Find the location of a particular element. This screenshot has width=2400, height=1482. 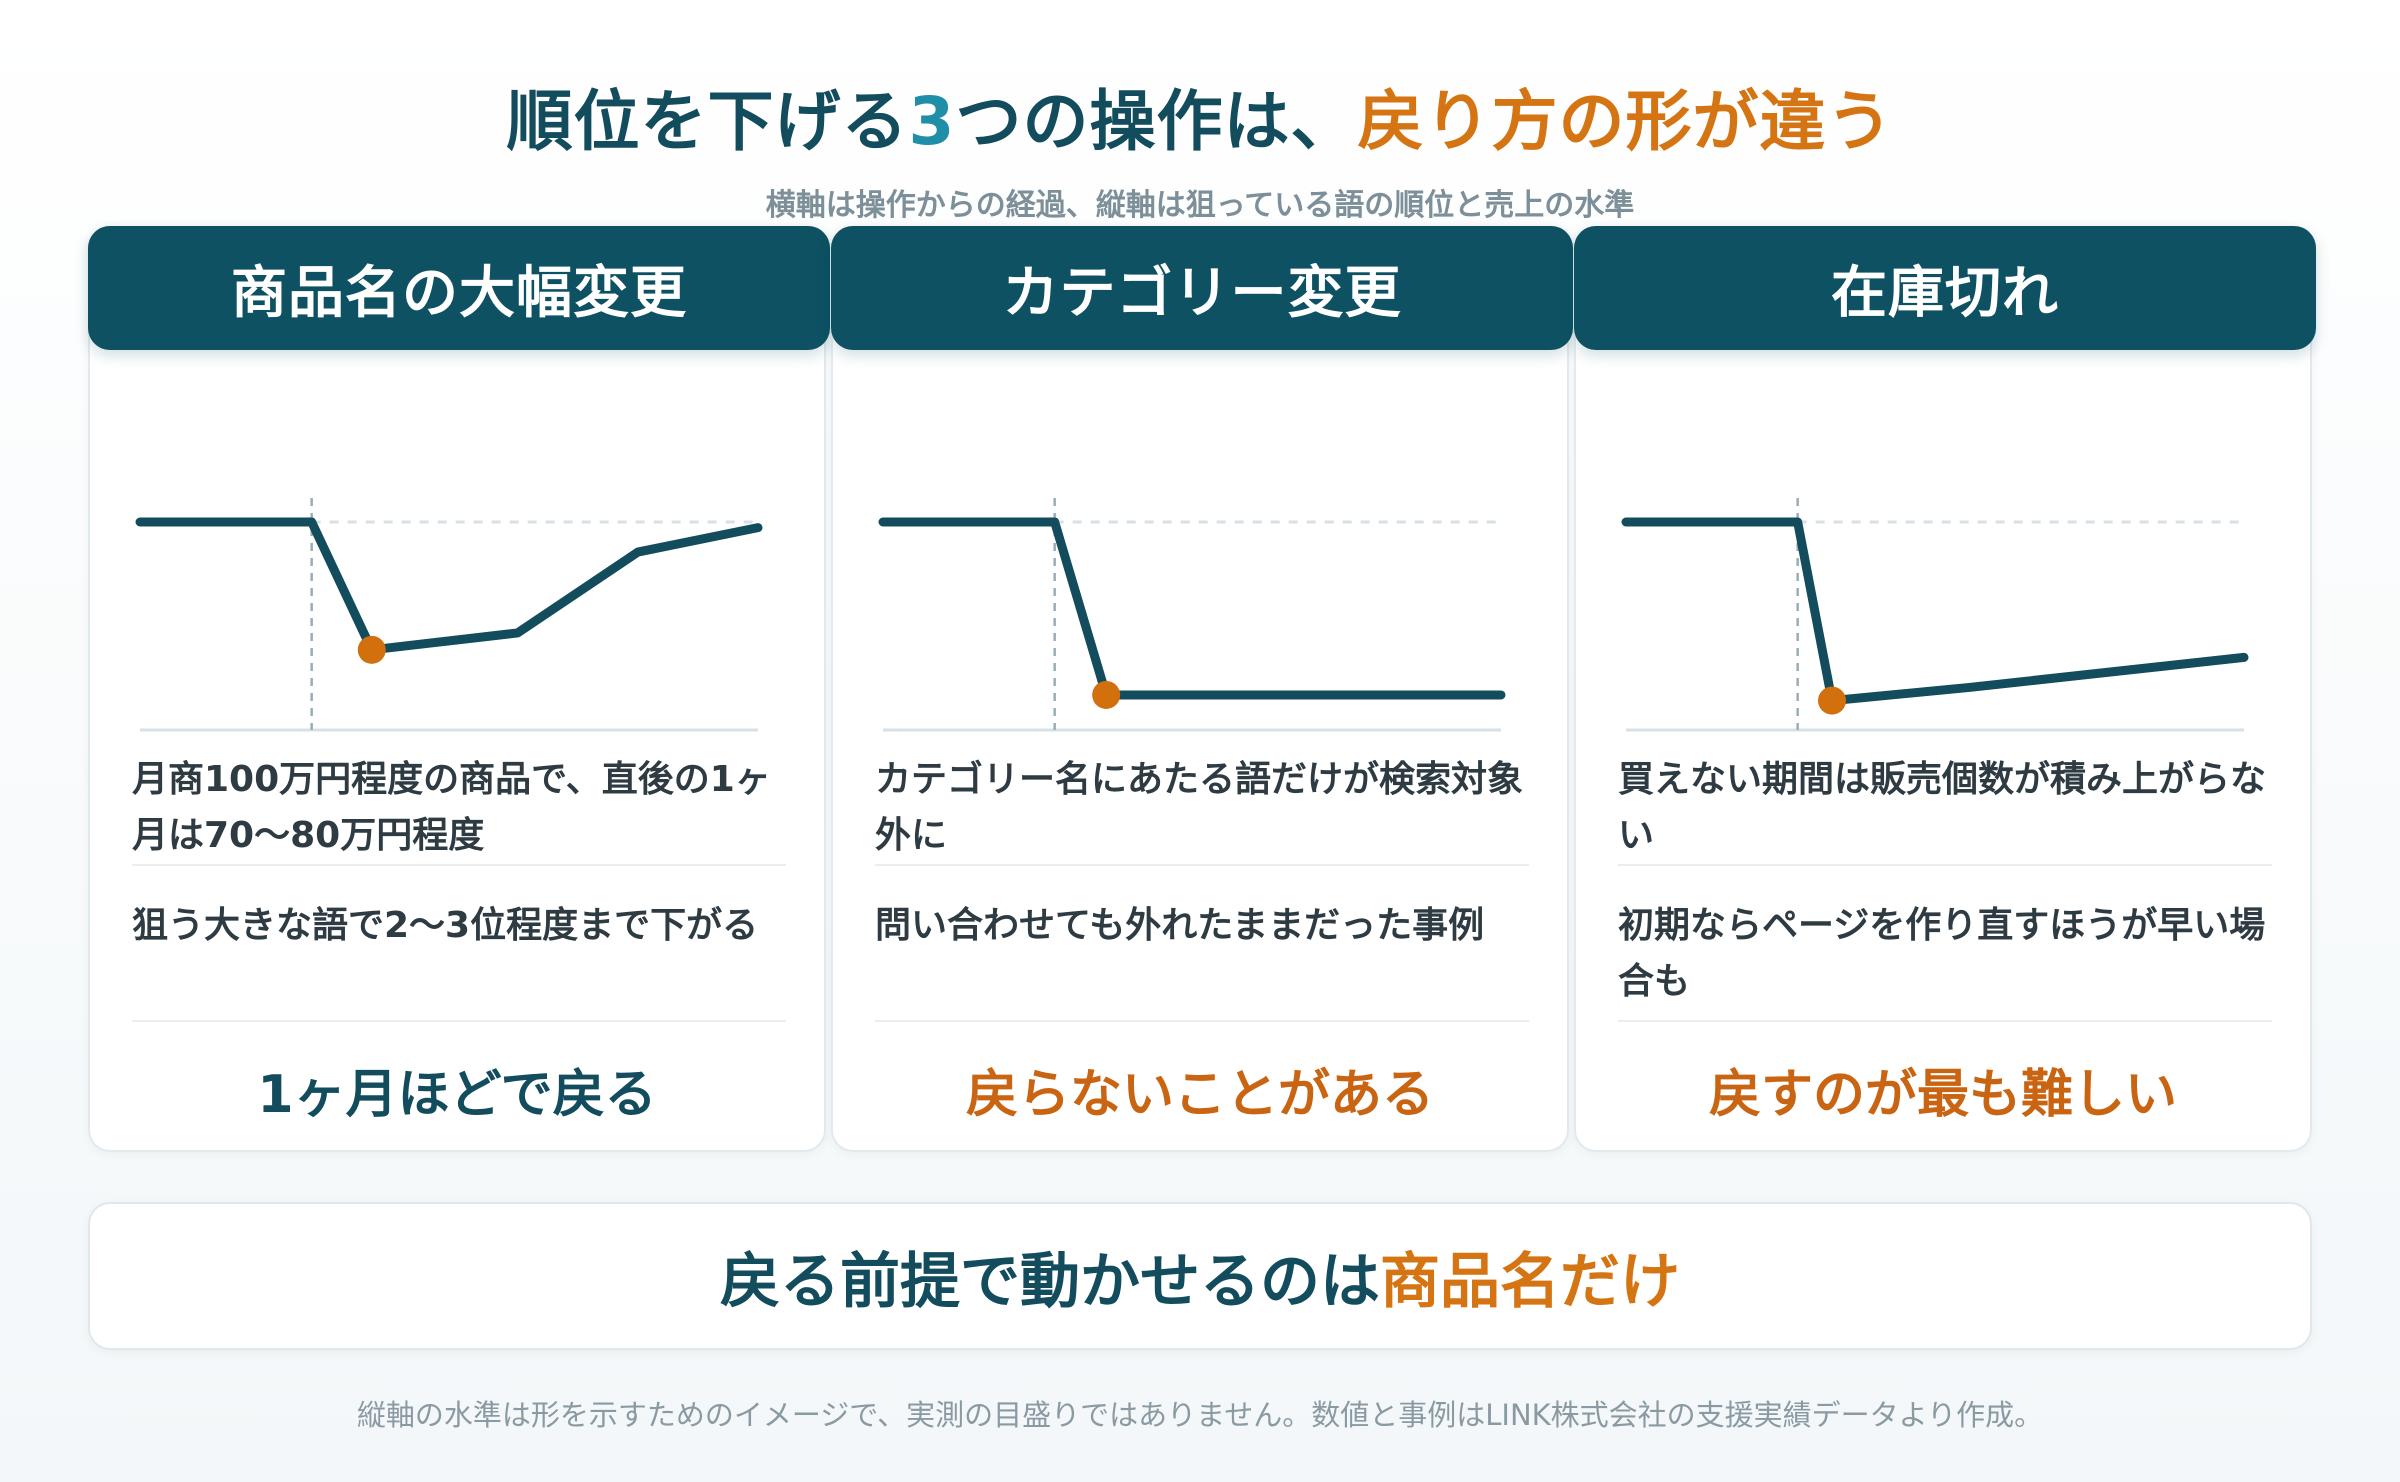

conclusion-banner: 戻る前提で動かせるのは 商品名だけ is located at coordinates (1200, 1276).